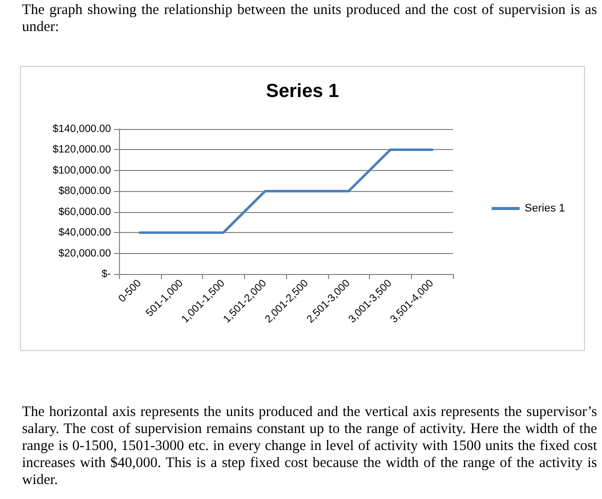  Describe the element at coordinates (82, 170) in the screenshot. I see `y-tick-label: $100,000.00` at that location.